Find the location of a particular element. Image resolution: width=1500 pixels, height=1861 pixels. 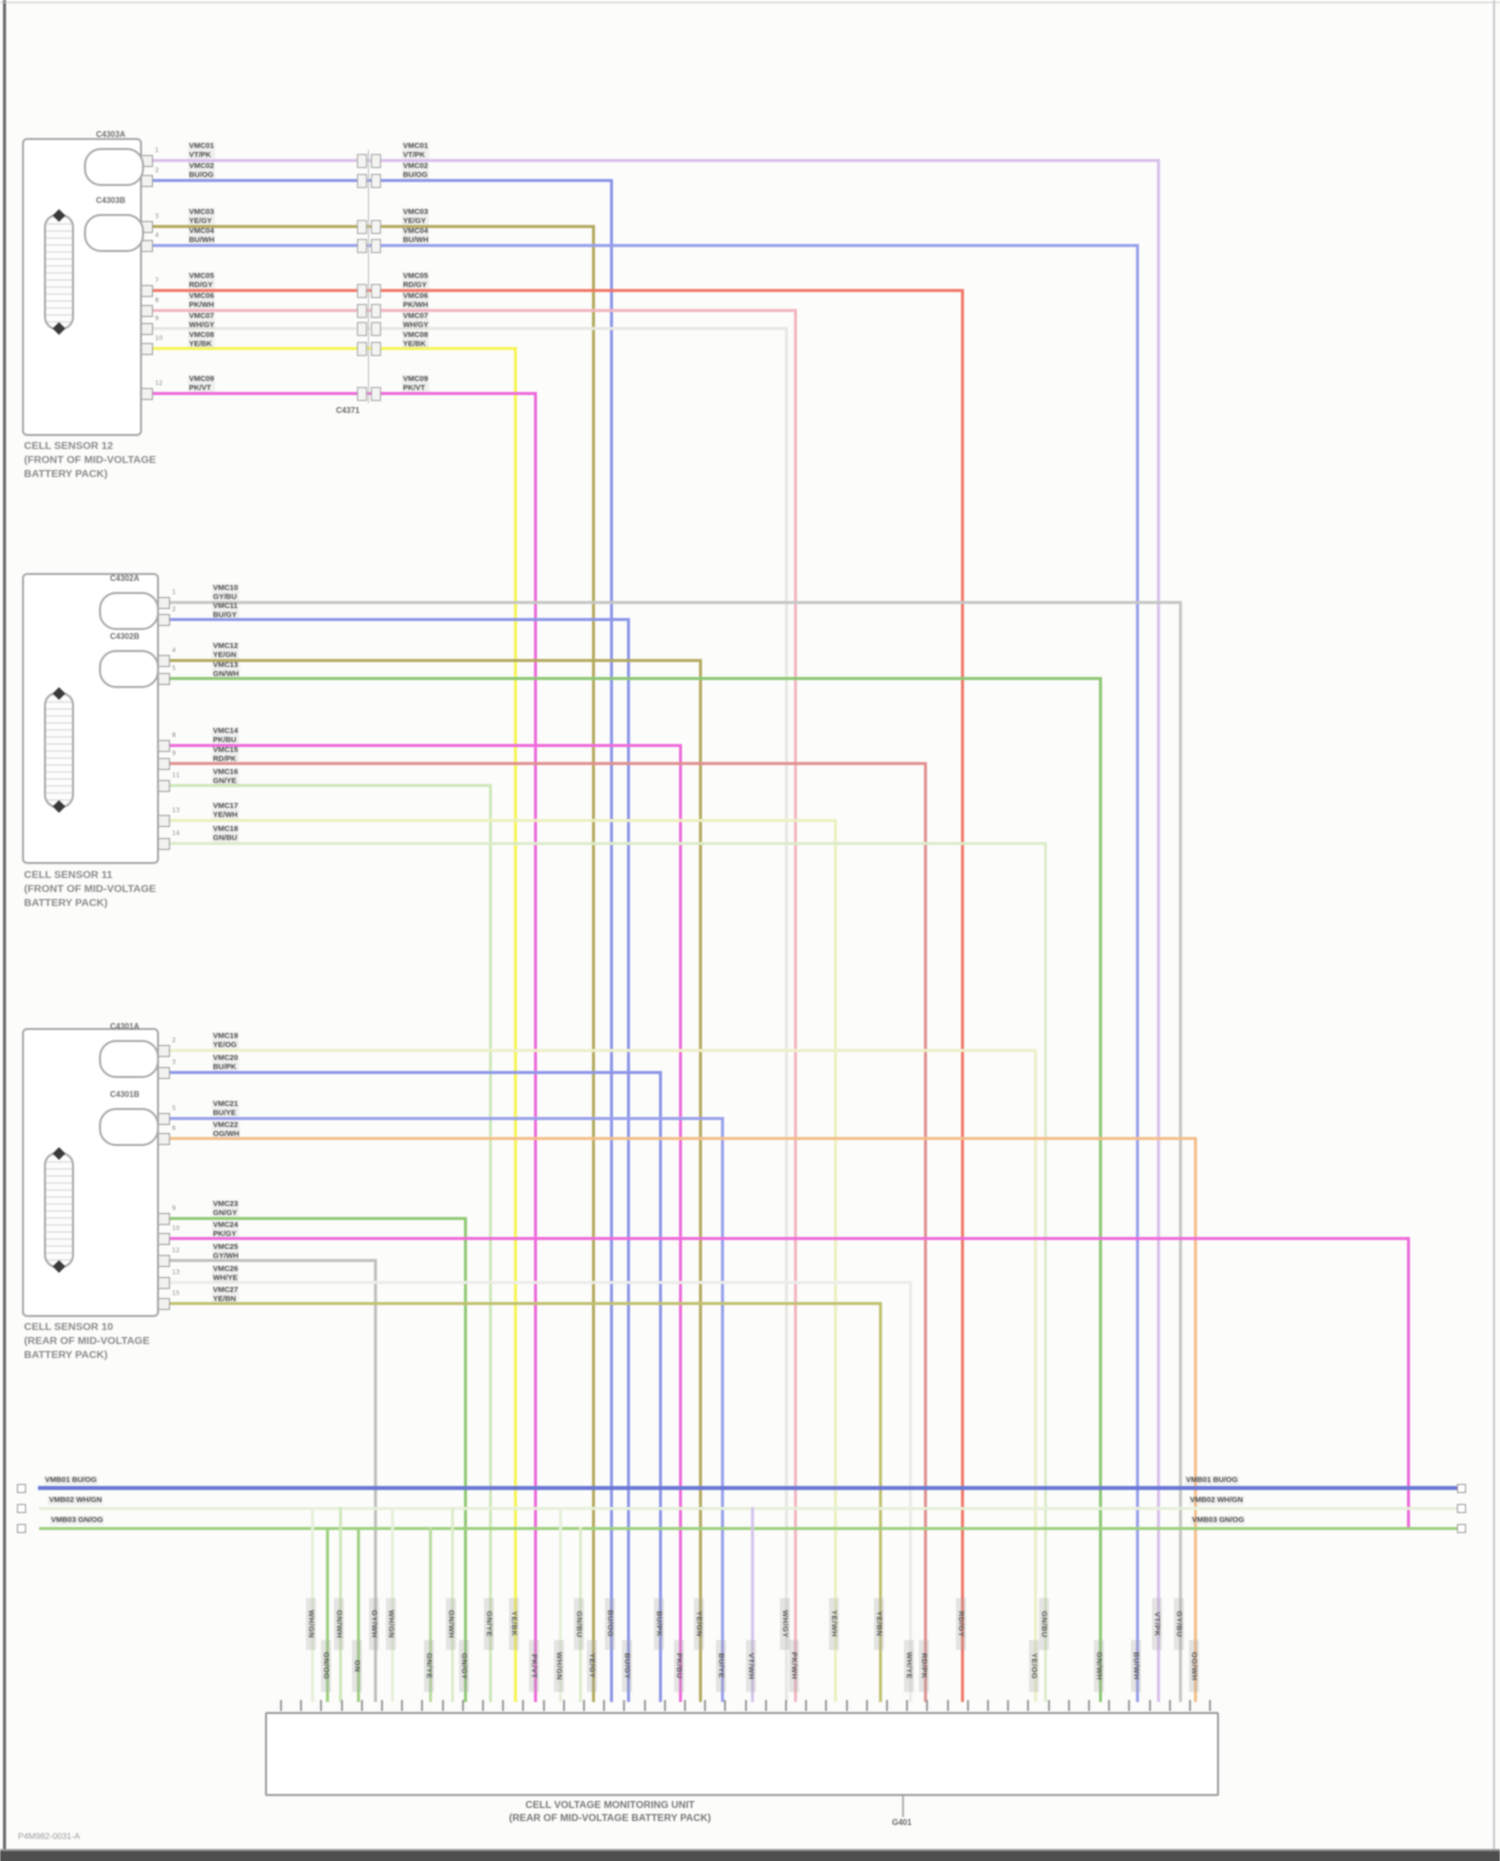

wire-label: VMC09 PK/VT is located at coordinates (202, 383).